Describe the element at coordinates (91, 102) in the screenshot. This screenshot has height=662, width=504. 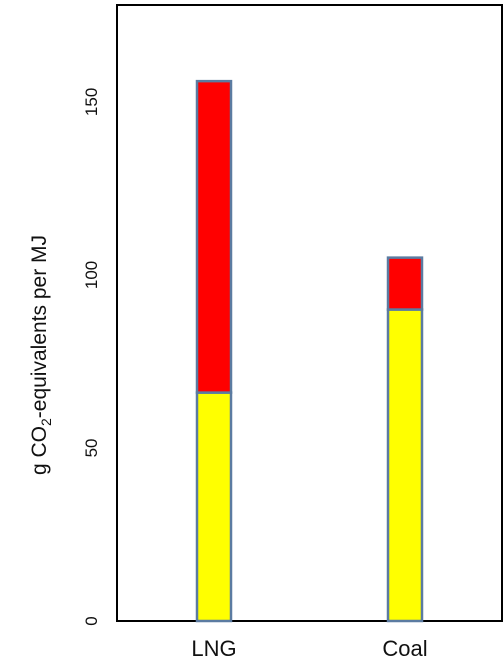
I see `y-tick-label: 150` at that location.